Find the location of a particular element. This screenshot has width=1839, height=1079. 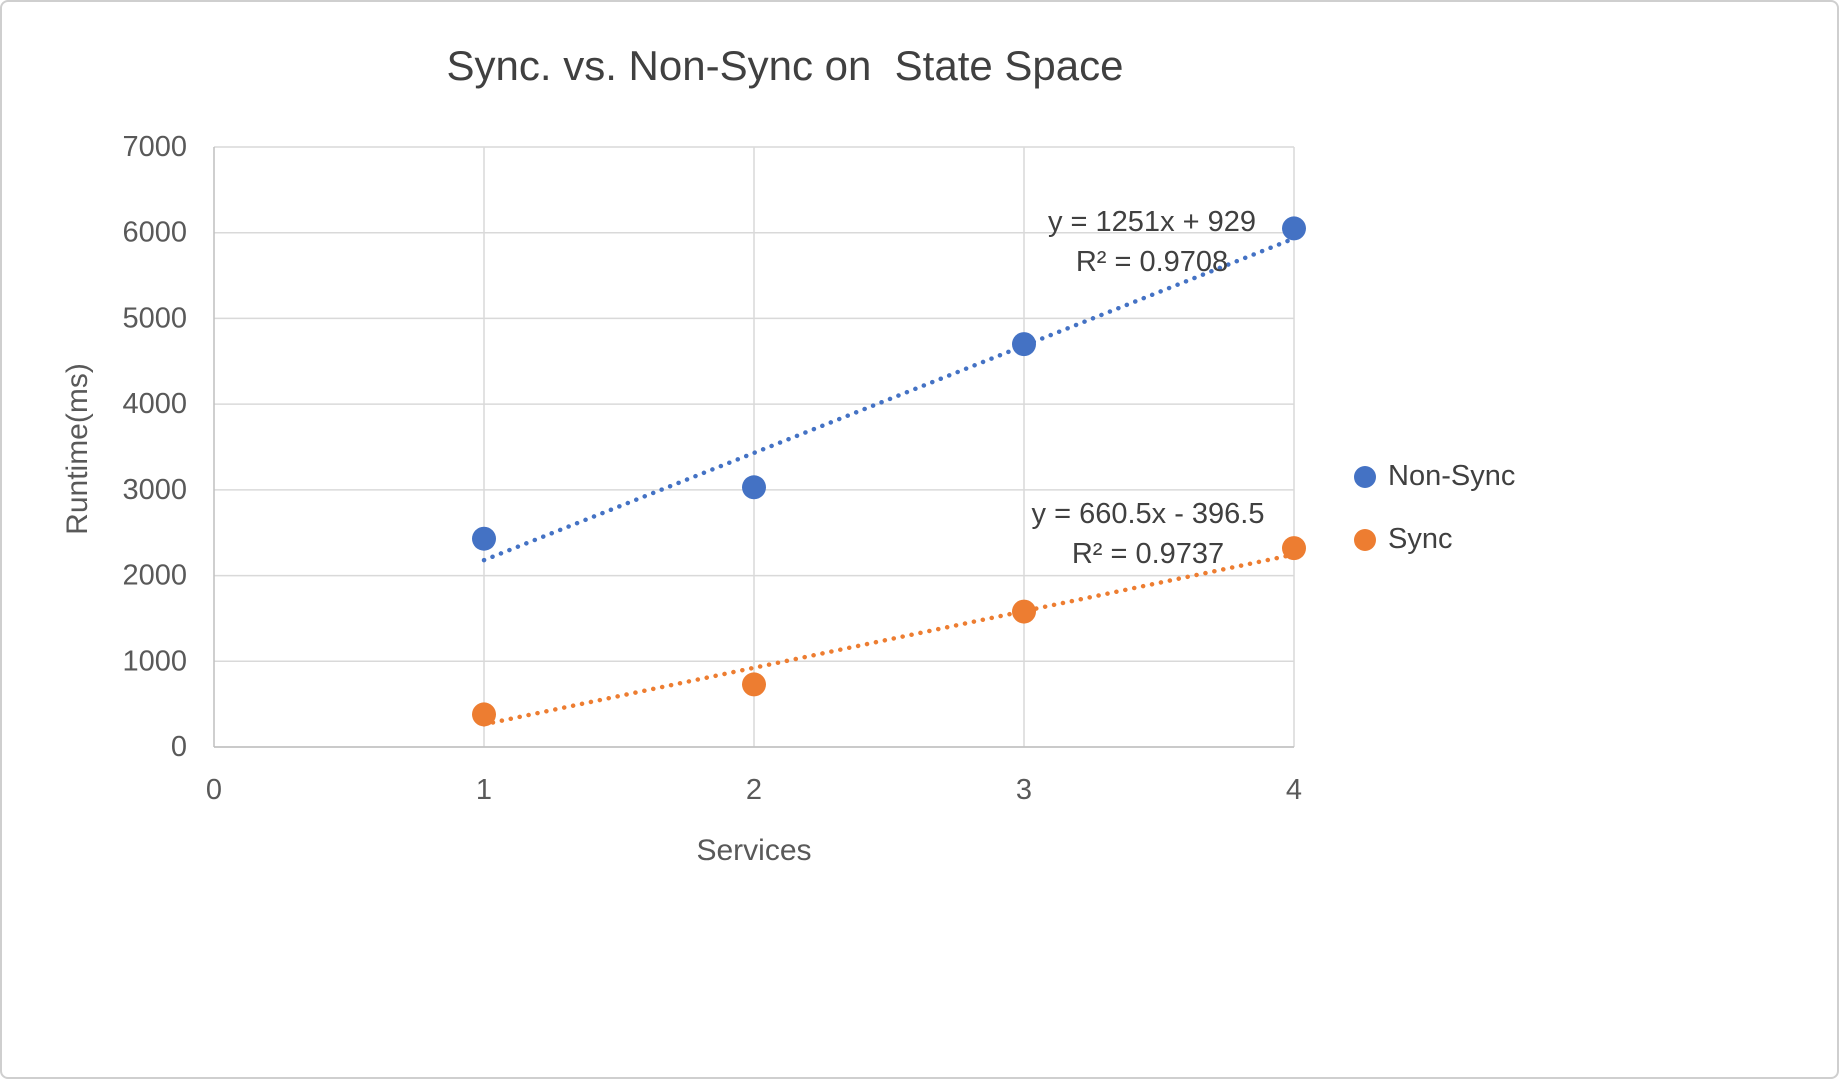

trendline-r2: R² = 0.9708 is located at coordinates (1152, 262).